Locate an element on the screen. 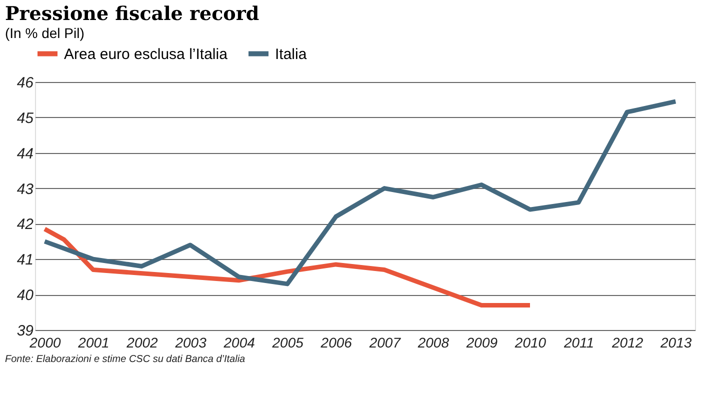 The height and width of the screenshot is (405, 726). y-tick-label: 45 is located at coordinates (25, 118).